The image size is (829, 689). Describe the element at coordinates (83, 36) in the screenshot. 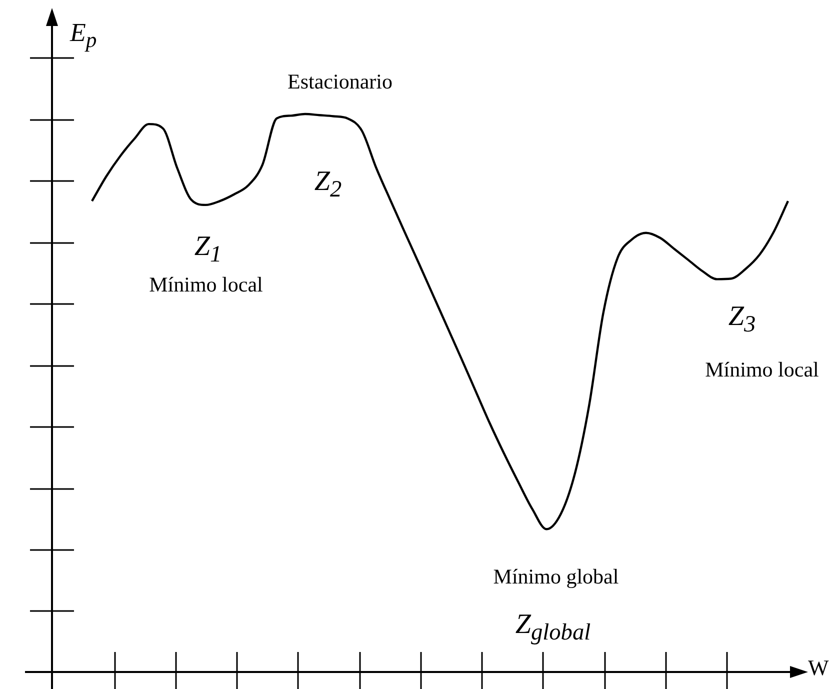

I see `y-axis-title: E$_{p}$` at that location.